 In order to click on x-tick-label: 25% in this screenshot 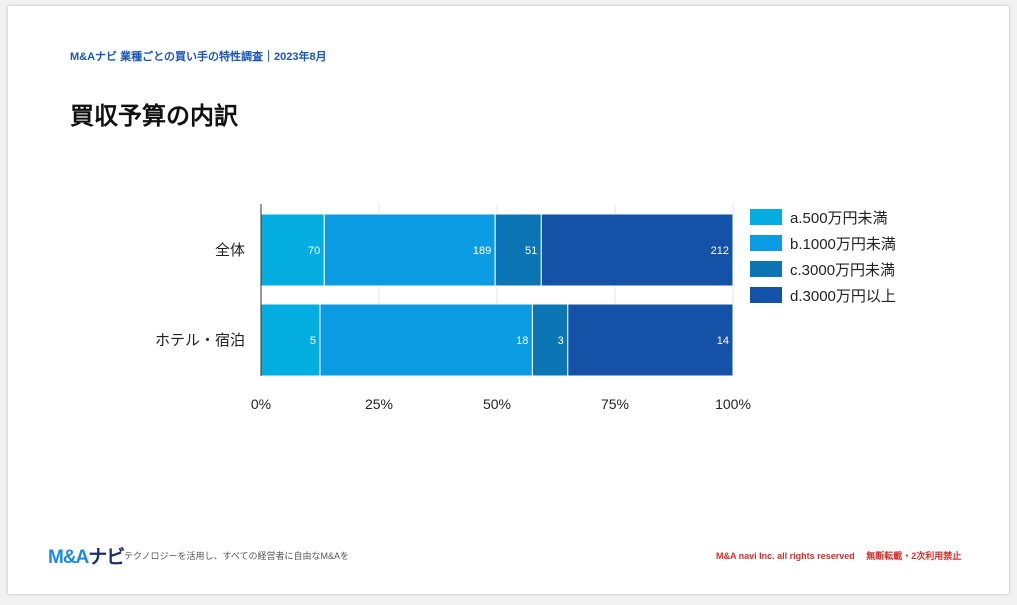, I will do `click(379, 404)`.